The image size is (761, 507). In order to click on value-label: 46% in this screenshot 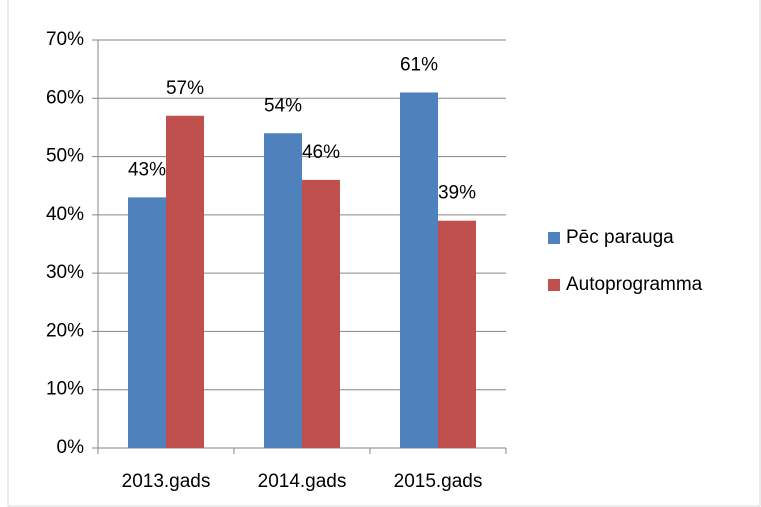, I will do `click(321, 152)`.